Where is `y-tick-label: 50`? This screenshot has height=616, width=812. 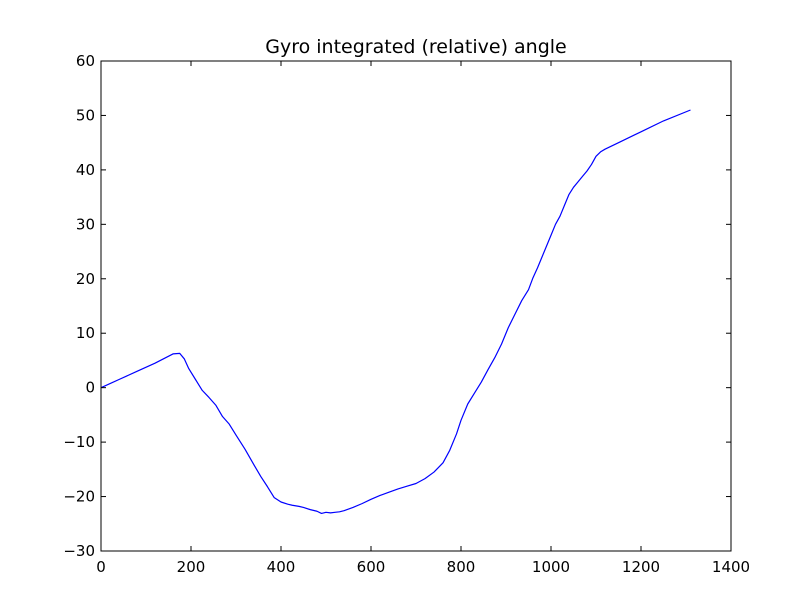 y-tick-label: 50 is located at coordinates (85, 115).